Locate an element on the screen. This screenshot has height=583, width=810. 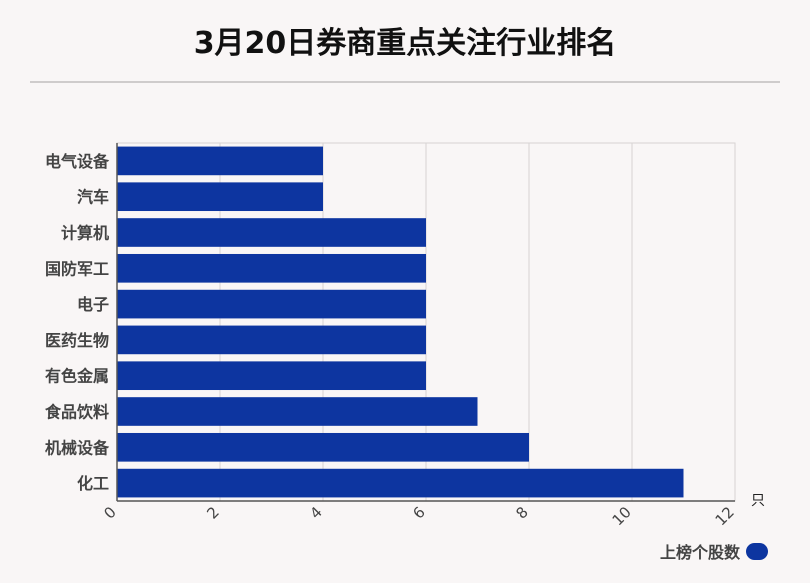
y-category-label: 医药生物 is located at coordinates (77, 340).